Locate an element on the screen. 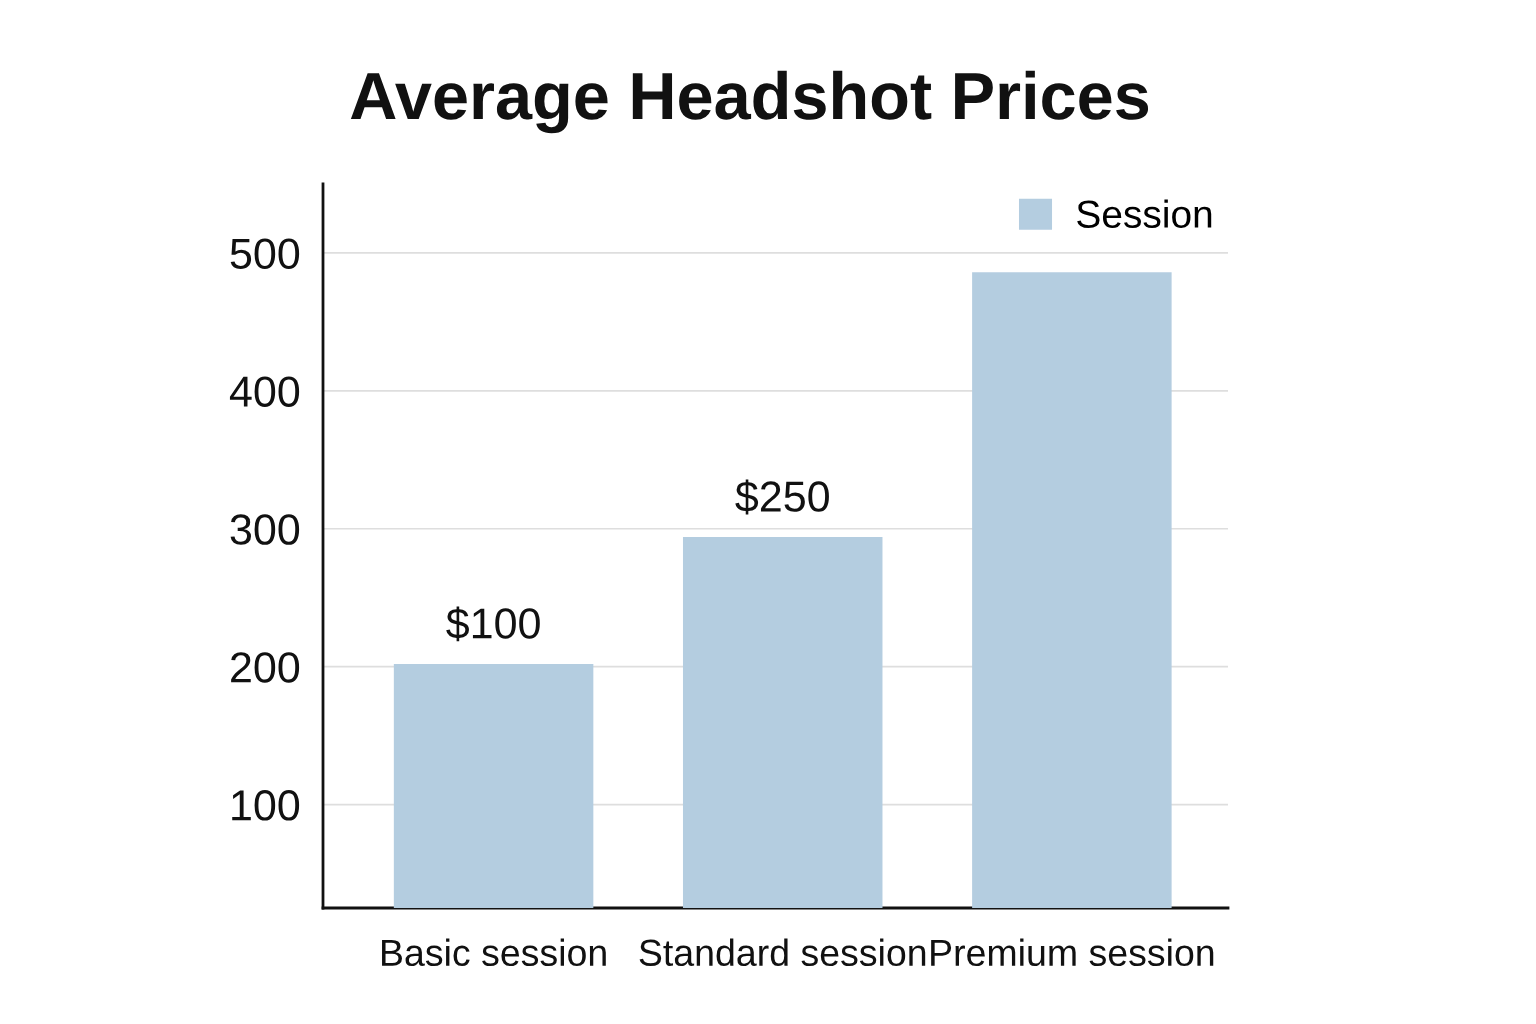 This screenshot has width=1536, height=1024. y-tick-label: 100 is located at coordinates (266, 805).